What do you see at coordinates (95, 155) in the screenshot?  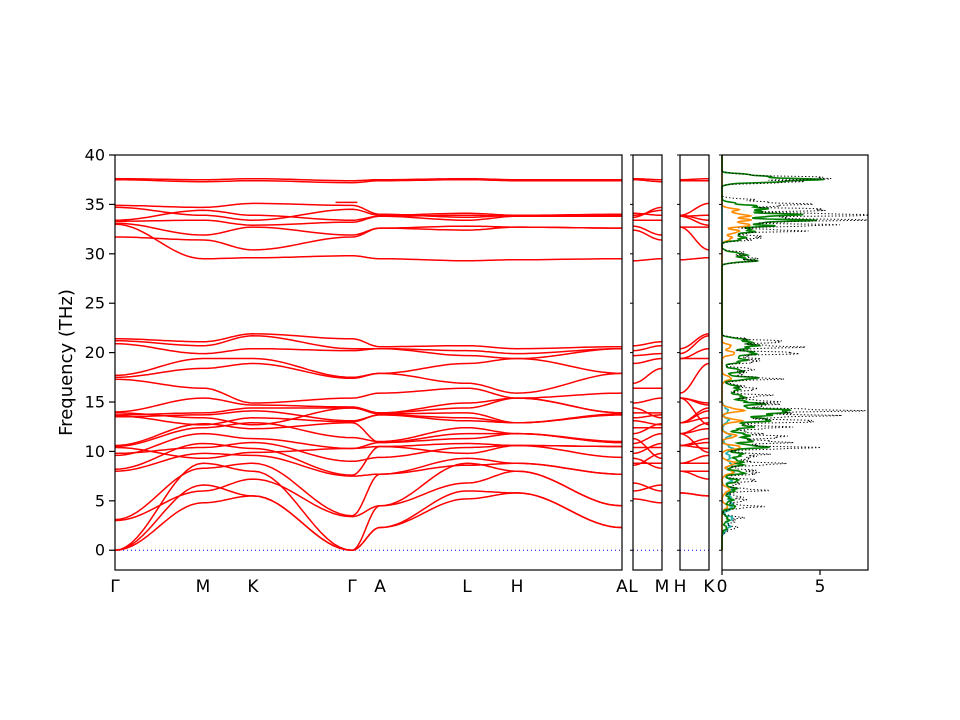 I see `y-tick-label: 40` at bounding box center [95, 155].